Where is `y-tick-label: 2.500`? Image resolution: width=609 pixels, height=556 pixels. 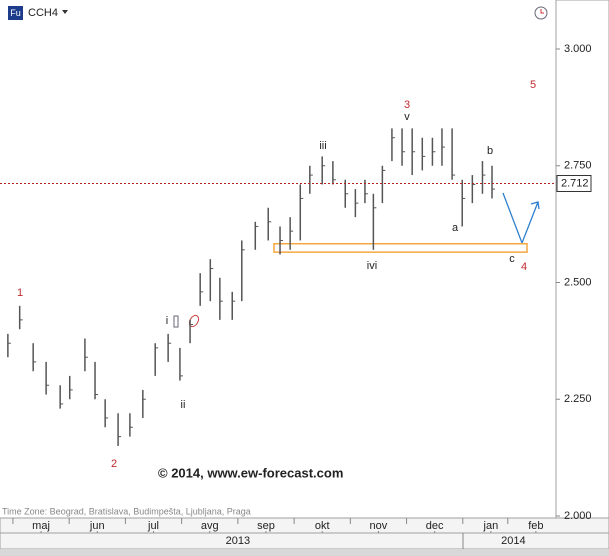 y-tick-label: 2.500 is located at coordinates (578, 282).